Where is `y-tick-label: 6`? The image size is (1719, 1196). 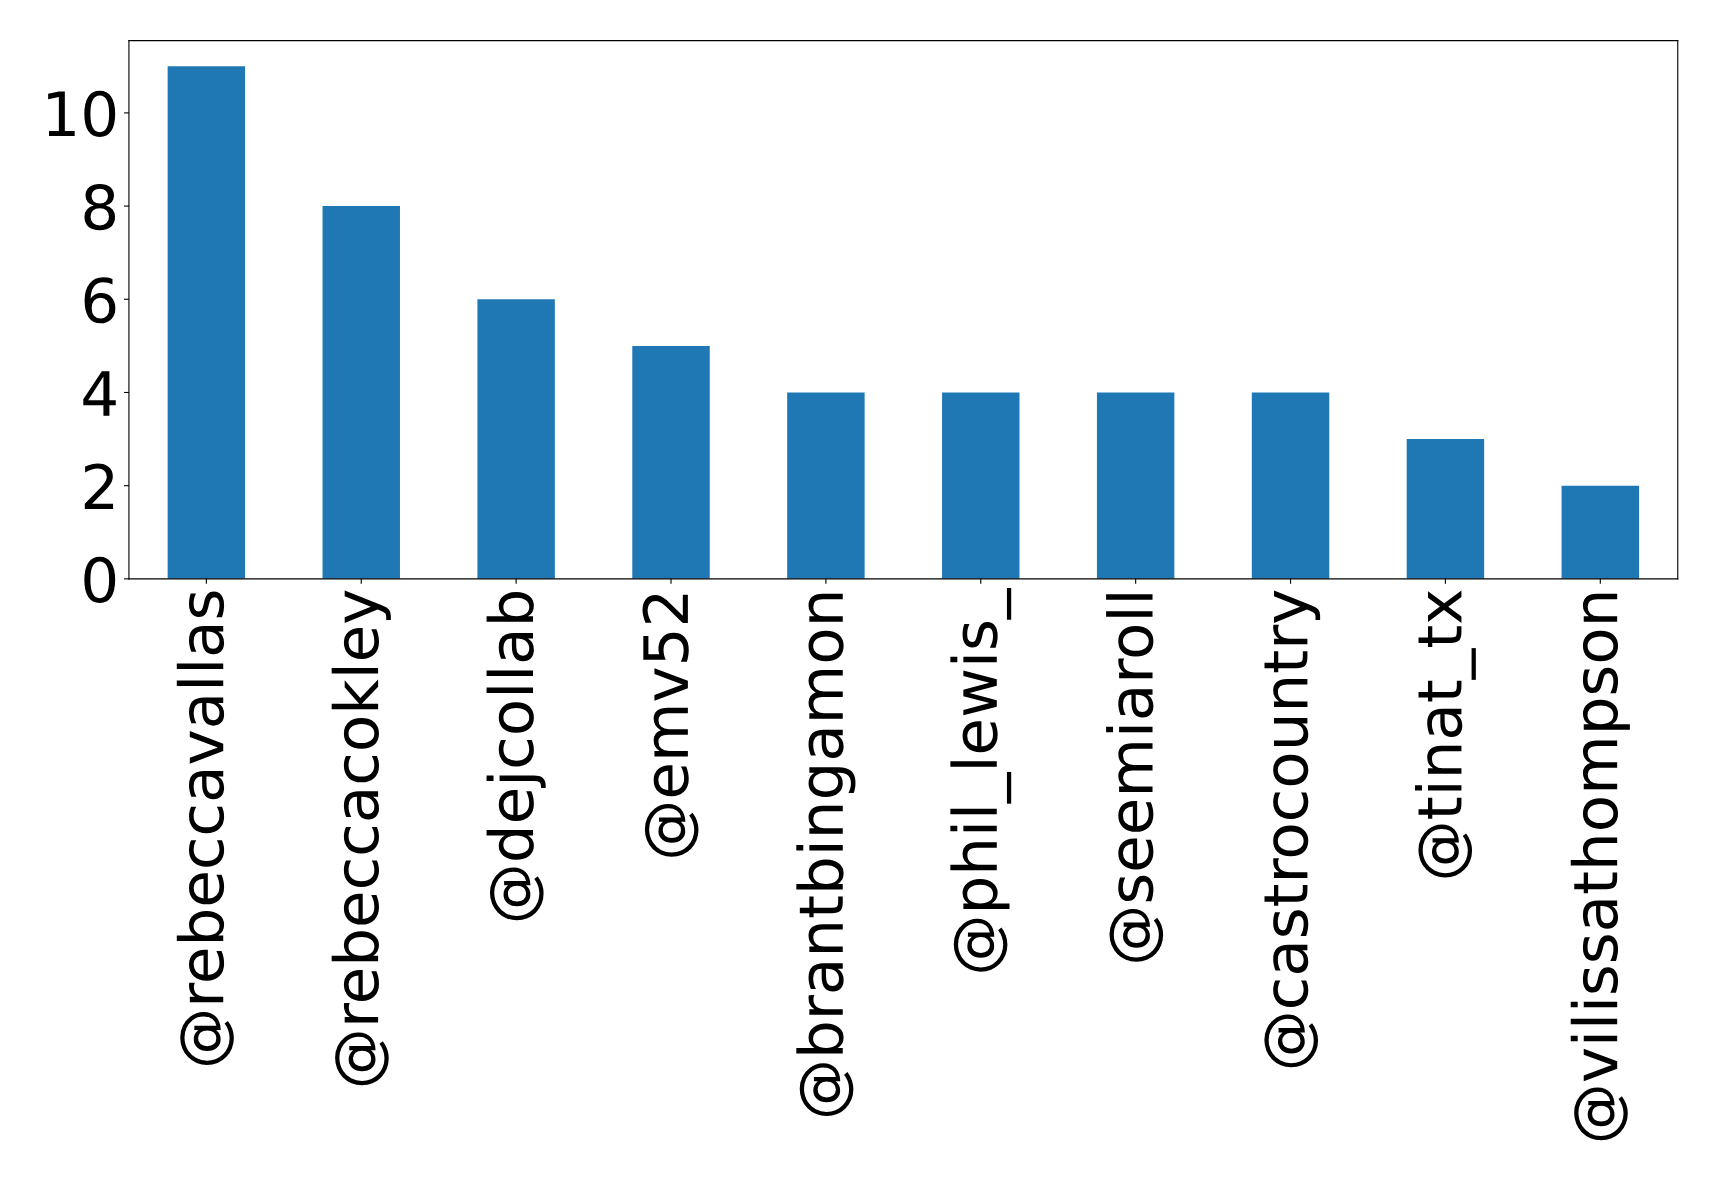 y-tick-label: 6 is located at coordinates (100, 300).